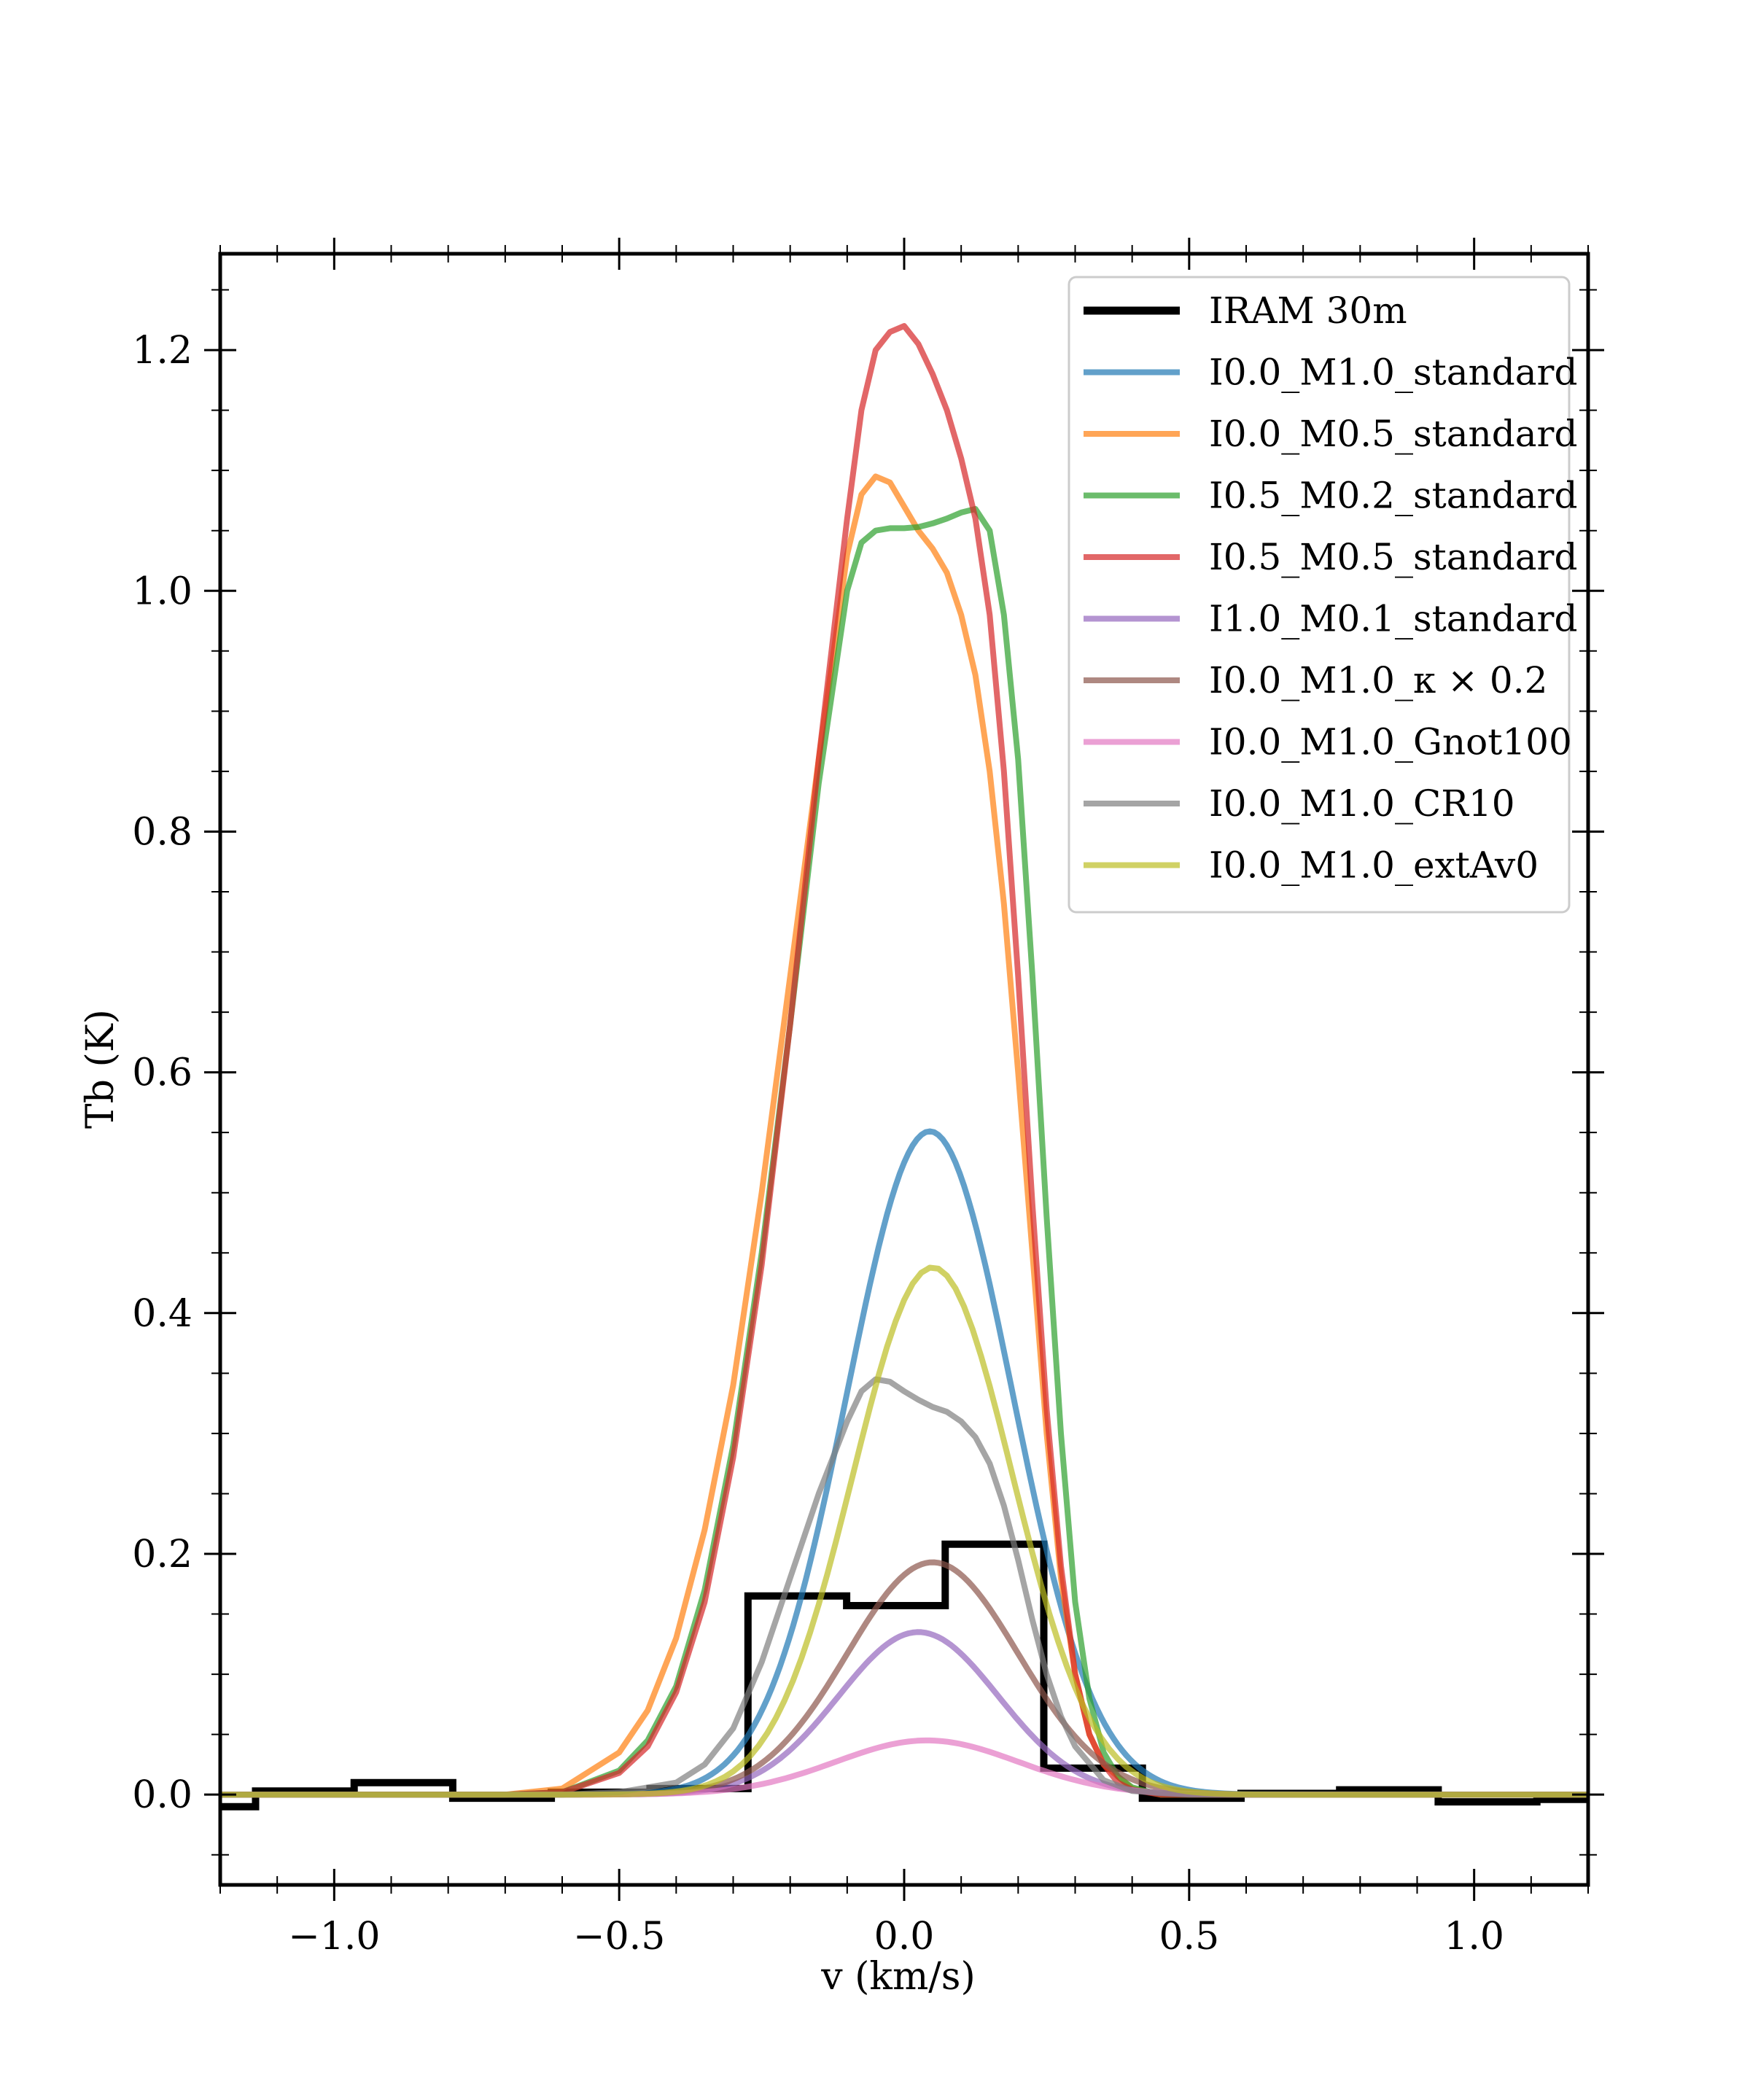 This screenshot has width=1750, height=2100. I want to click on legend-label: I0.0_M1.0_standard, so click(1393, 372).